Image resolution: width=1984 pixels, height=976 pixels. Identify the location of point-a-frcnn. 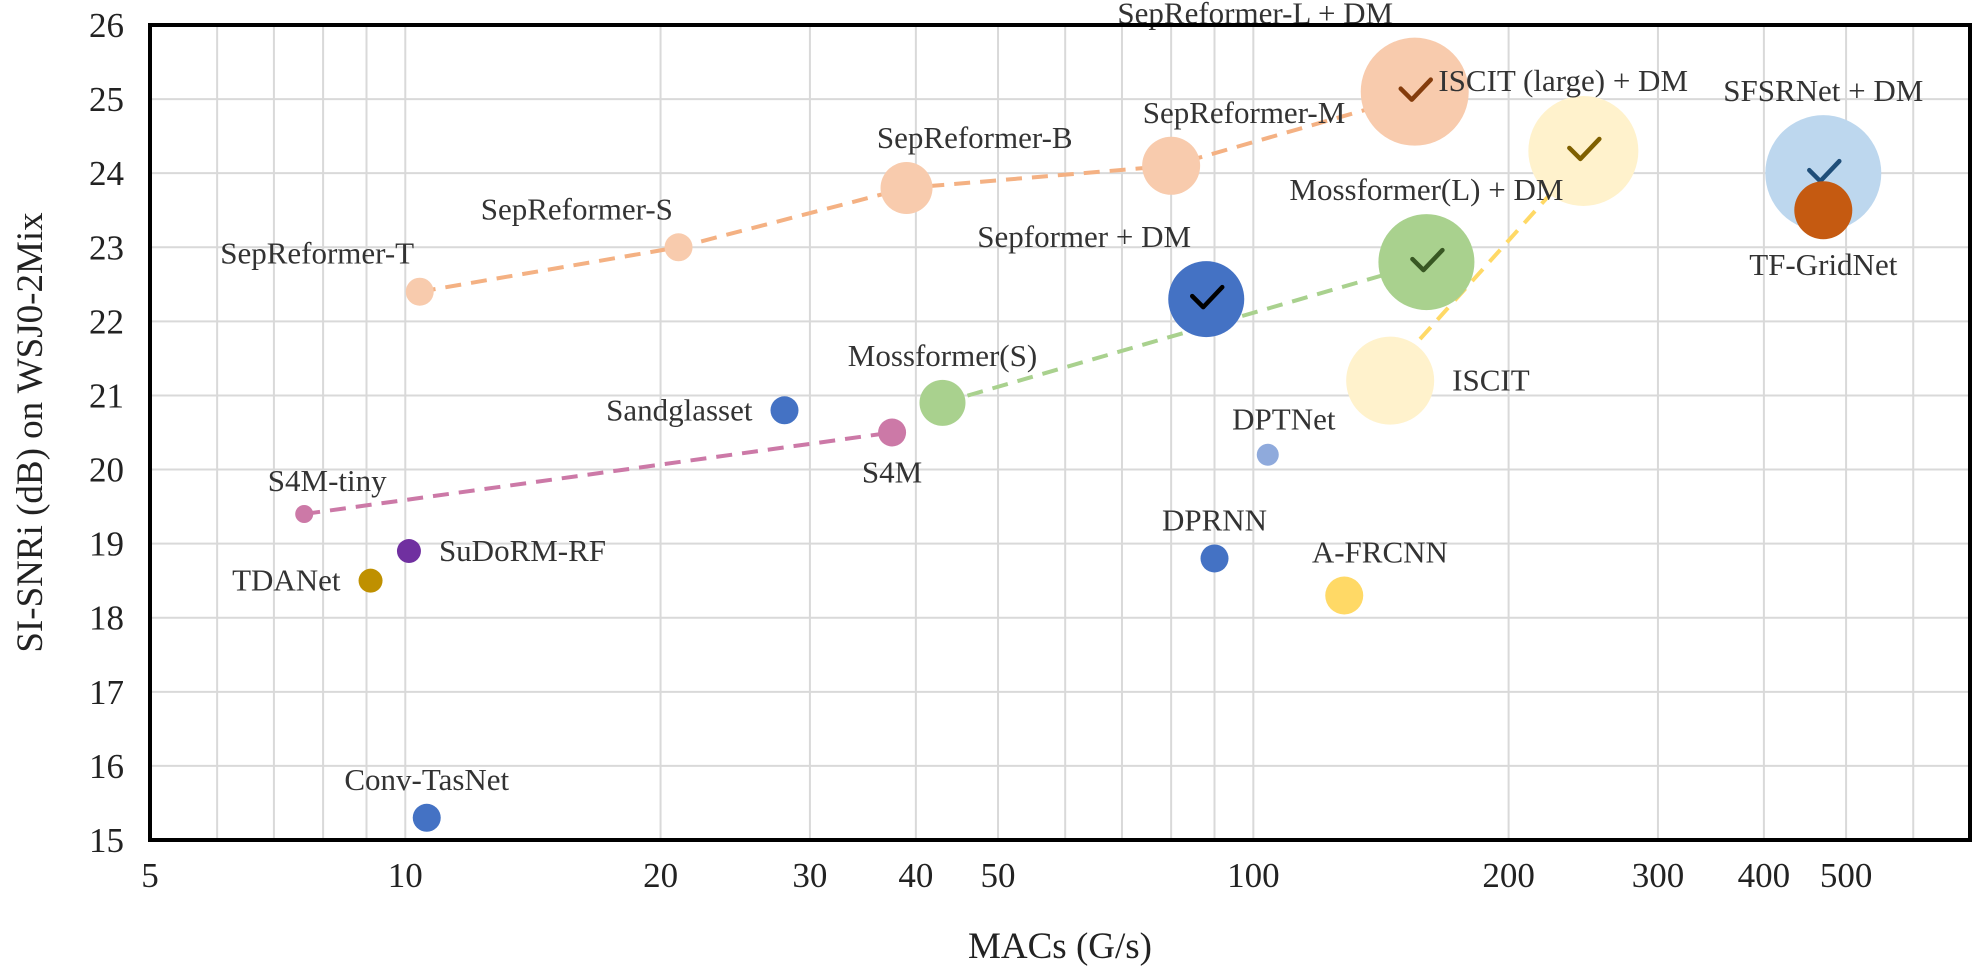
(1344, 595).